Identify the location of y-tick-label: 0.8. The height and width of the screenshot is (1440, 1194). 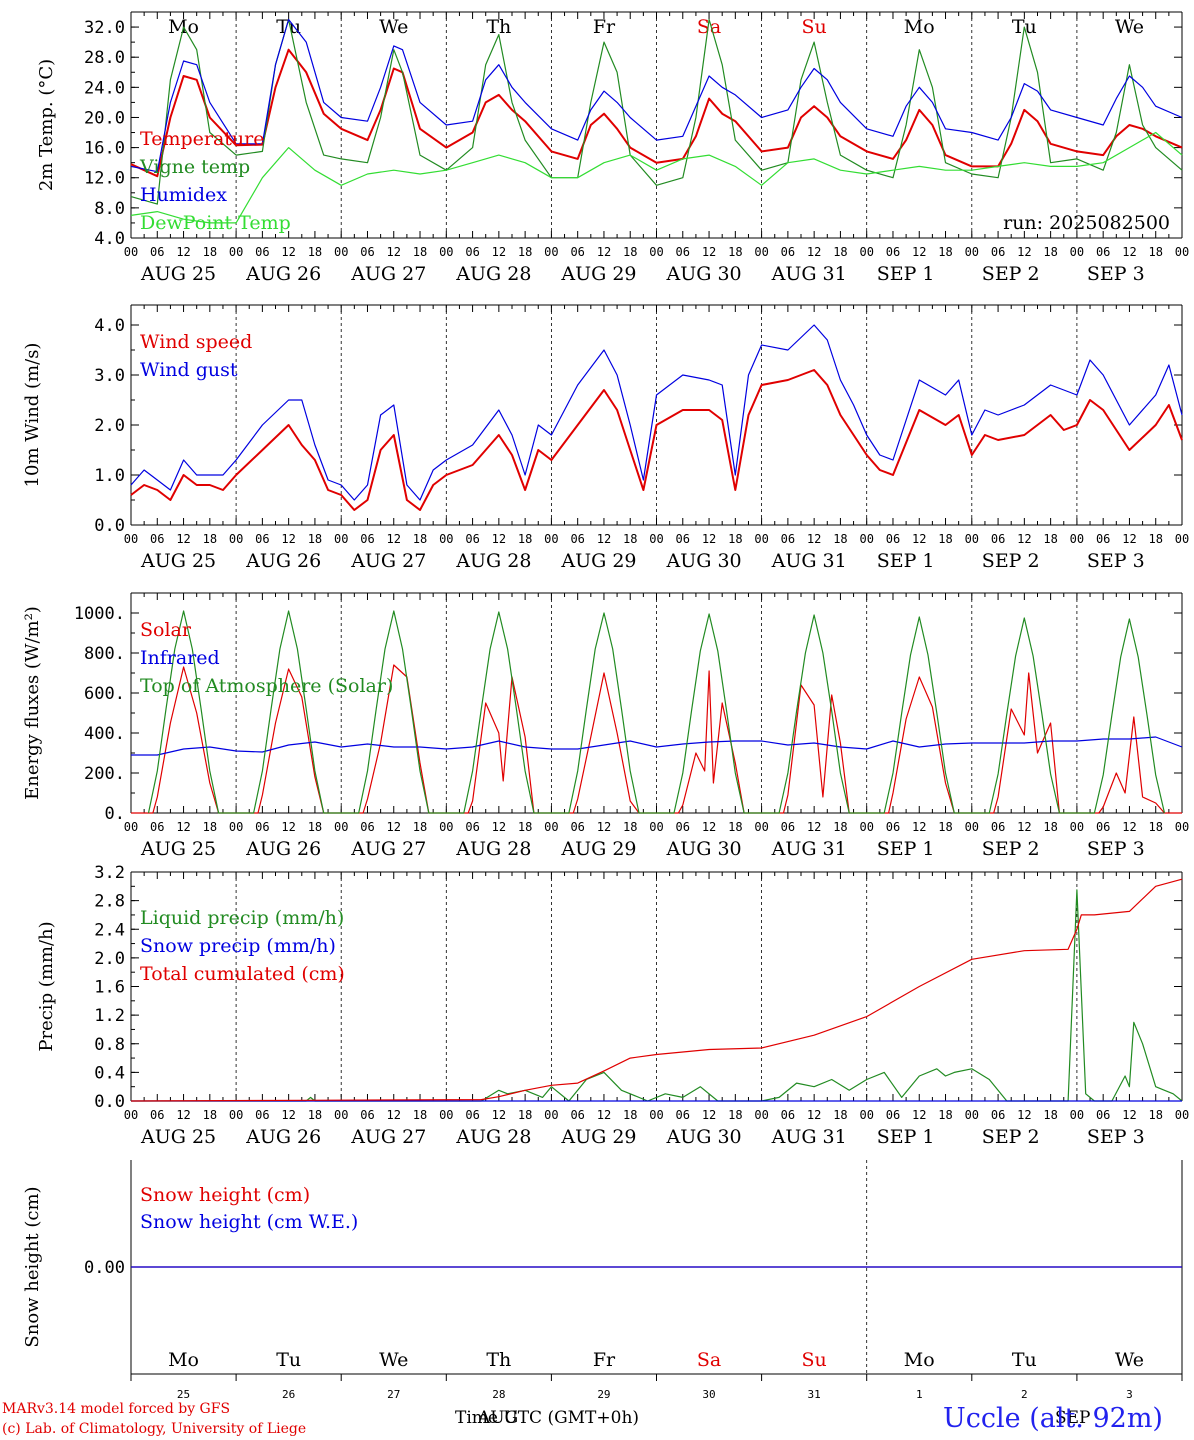
(109, 1045).